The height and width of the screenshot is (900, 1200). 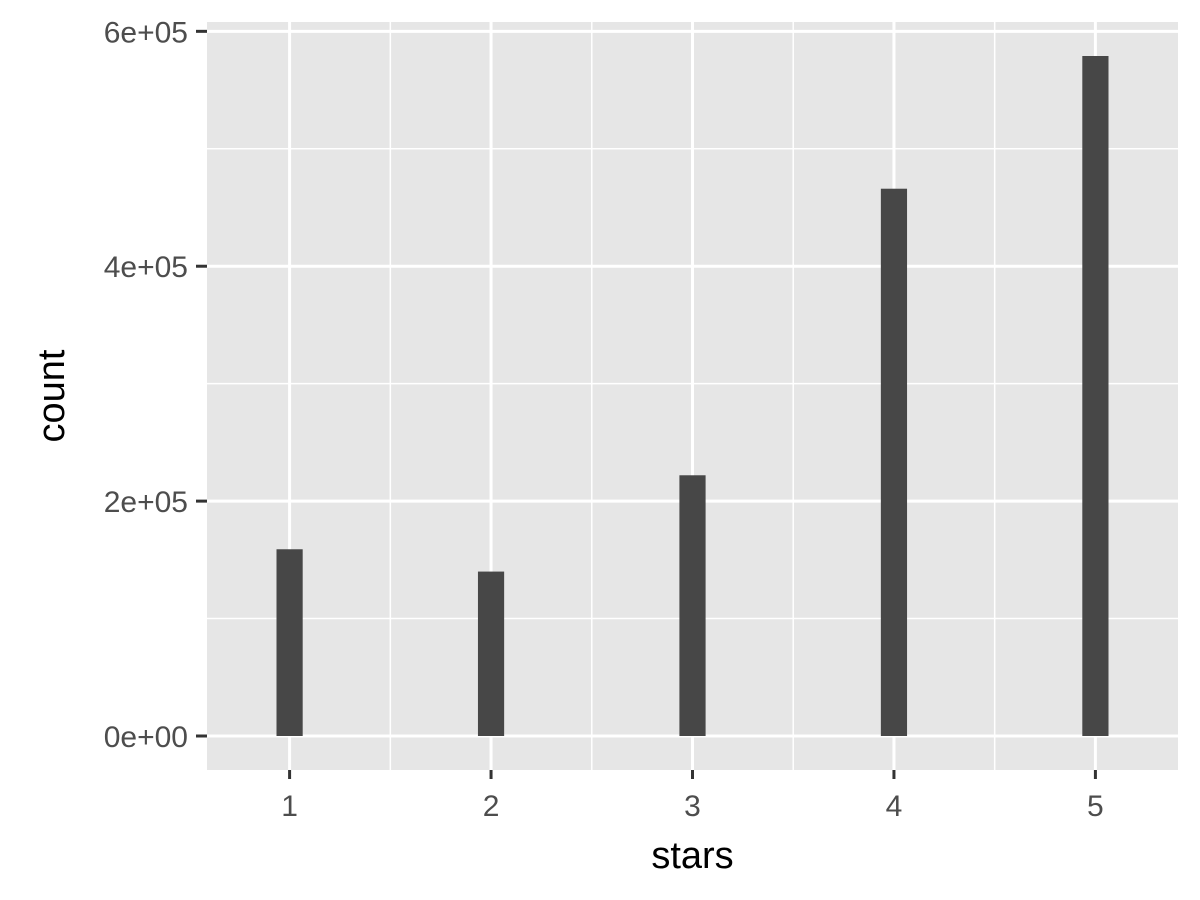 What do you see at coordinates (155, 385) in the screenshot?
I see `y-axis: 0e+00 2e+05 4e+05 6e+05` at bounding box center [155, 385].